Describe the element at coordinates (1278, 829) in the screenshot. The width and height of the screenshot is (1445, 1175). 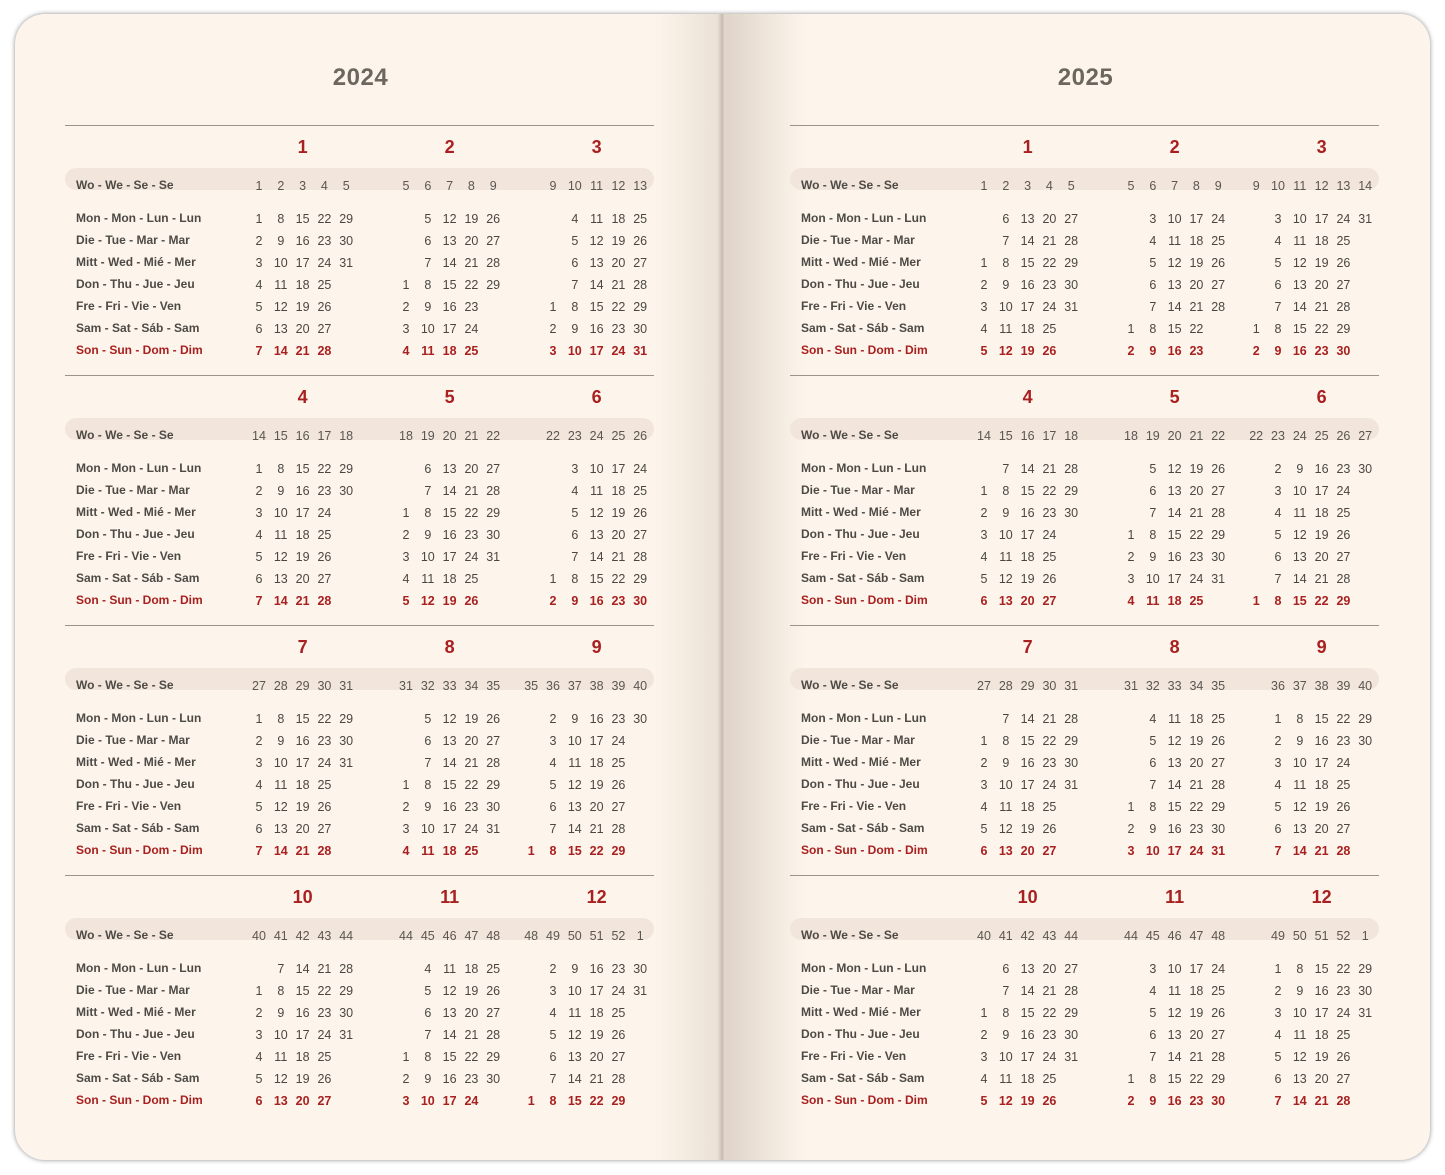
I see `day-date: 6` at that location.